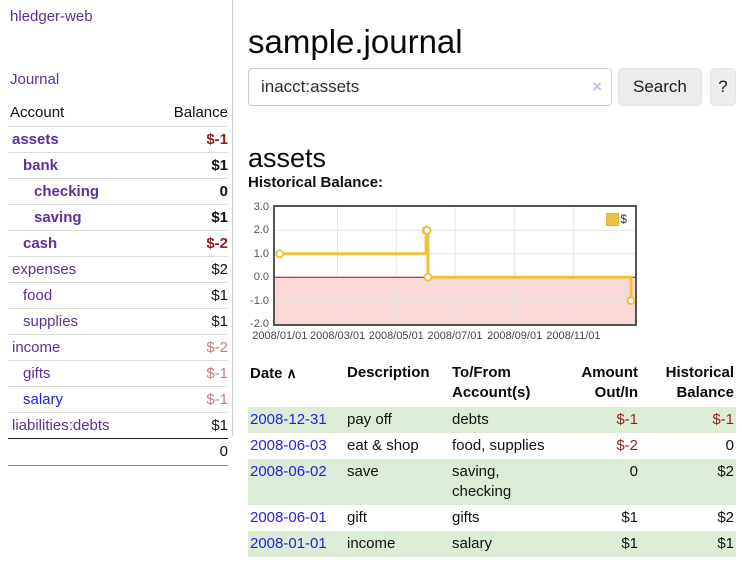  Describe the element at coordinates (722, 87) in the screenshot. I see `help-button: ?` at that location.